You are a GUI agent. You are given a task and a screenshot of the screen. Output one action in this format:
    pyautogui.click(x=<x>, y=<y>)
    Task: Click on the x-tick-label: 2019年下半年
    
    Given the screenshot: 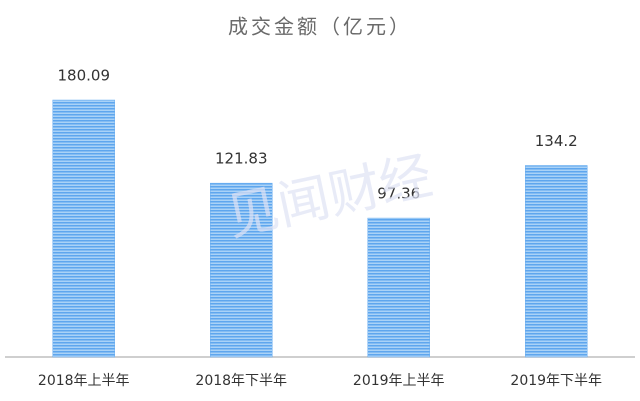 What is the action you would take?
    pyautogui.click(x=556, y=381)
    